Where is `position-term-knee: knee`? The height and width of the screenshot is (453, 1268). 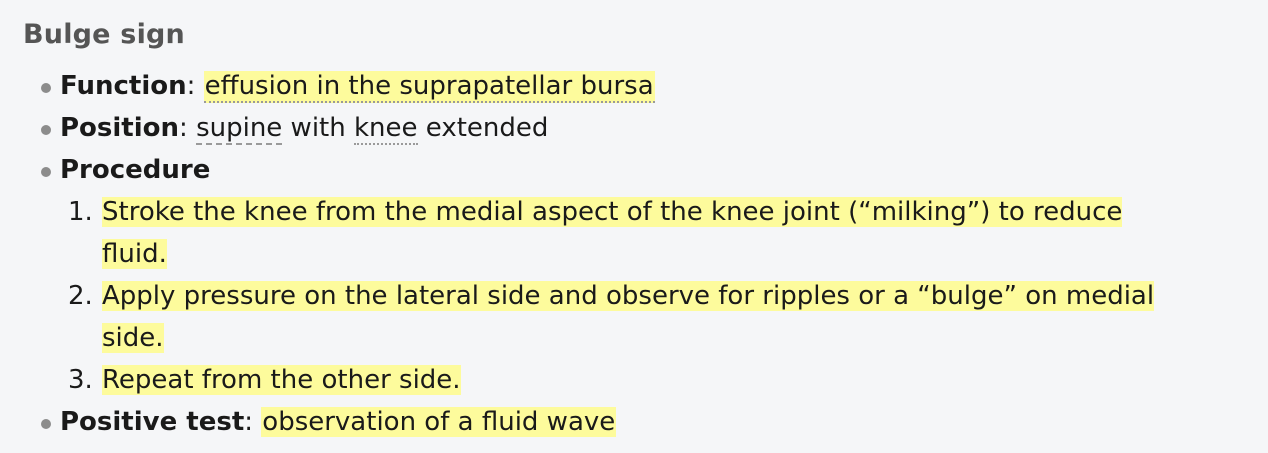 position-term-knee: knee is located at coordinates (386, 129).